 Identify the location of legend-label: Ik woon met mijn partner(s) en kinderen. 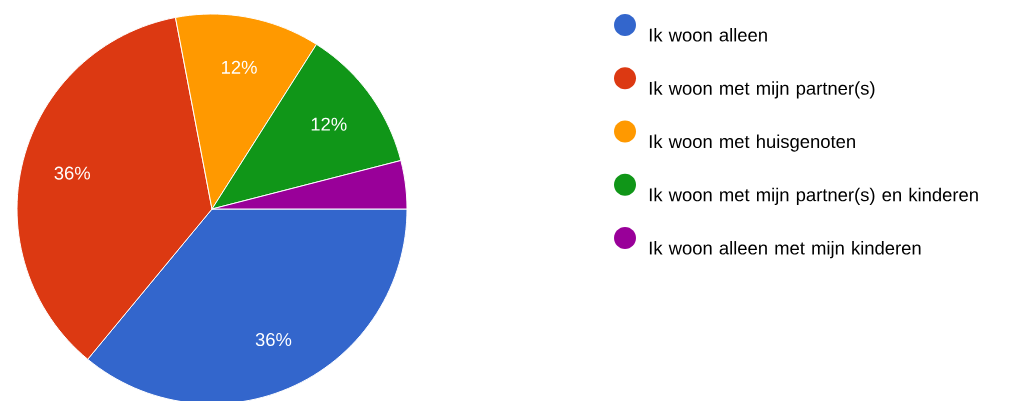
(813, 196).